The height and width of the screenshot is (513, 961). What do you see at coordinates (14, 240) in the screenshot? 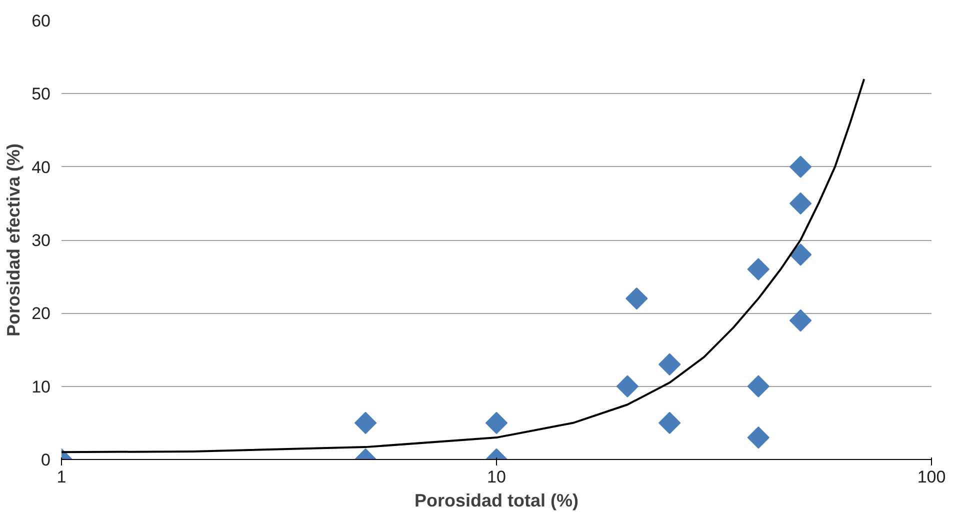
I see `y-axis-title: Porosidad efectiva (%)` at bounding box center [14, 240].